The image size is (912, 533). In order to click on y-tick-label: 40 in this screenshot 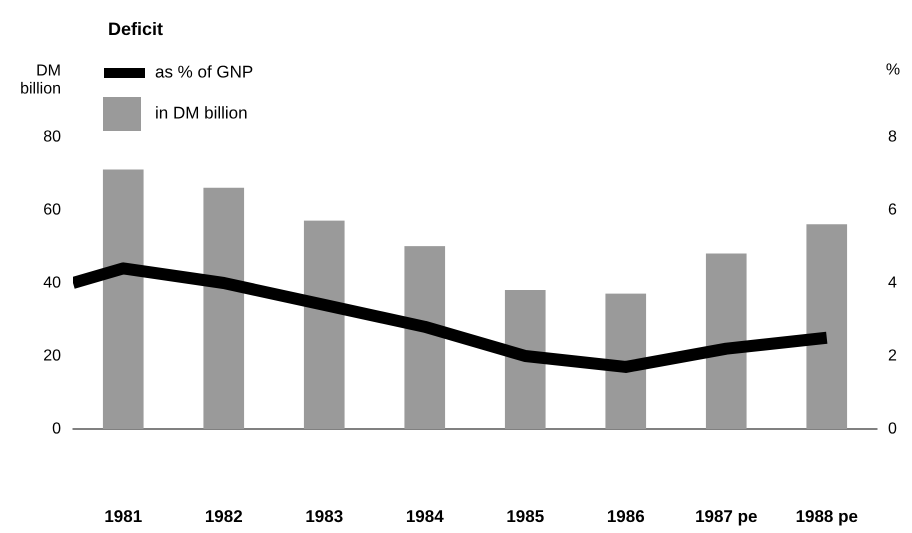, I will do `click(52, 283)`.